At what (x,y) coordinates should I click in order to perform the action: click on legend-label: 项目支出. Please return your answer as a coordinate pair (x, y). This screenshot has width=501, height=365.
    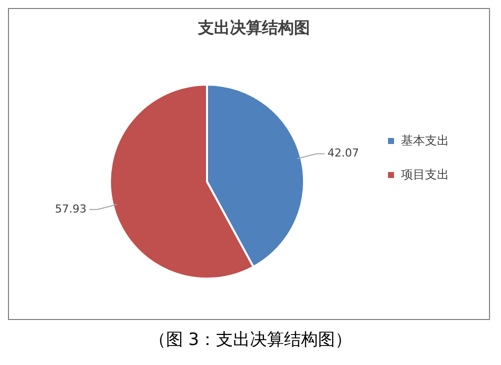
    Looking at the image, I should click on (425, 174).